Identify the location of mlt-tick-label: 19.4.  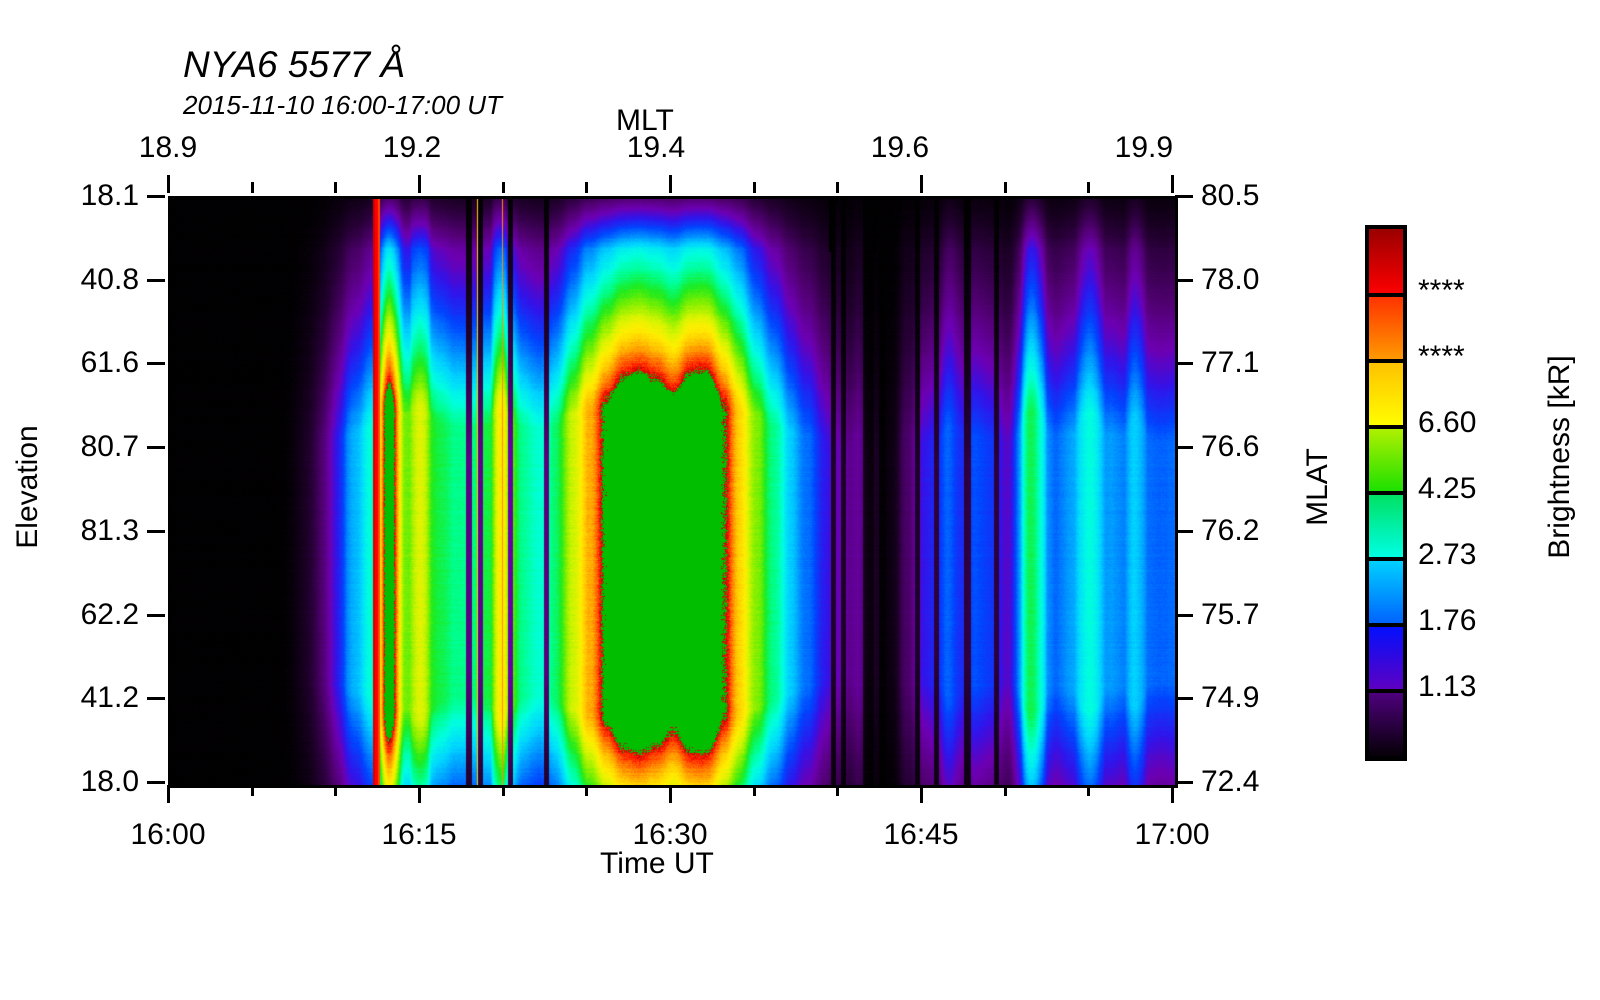
(656, 147).